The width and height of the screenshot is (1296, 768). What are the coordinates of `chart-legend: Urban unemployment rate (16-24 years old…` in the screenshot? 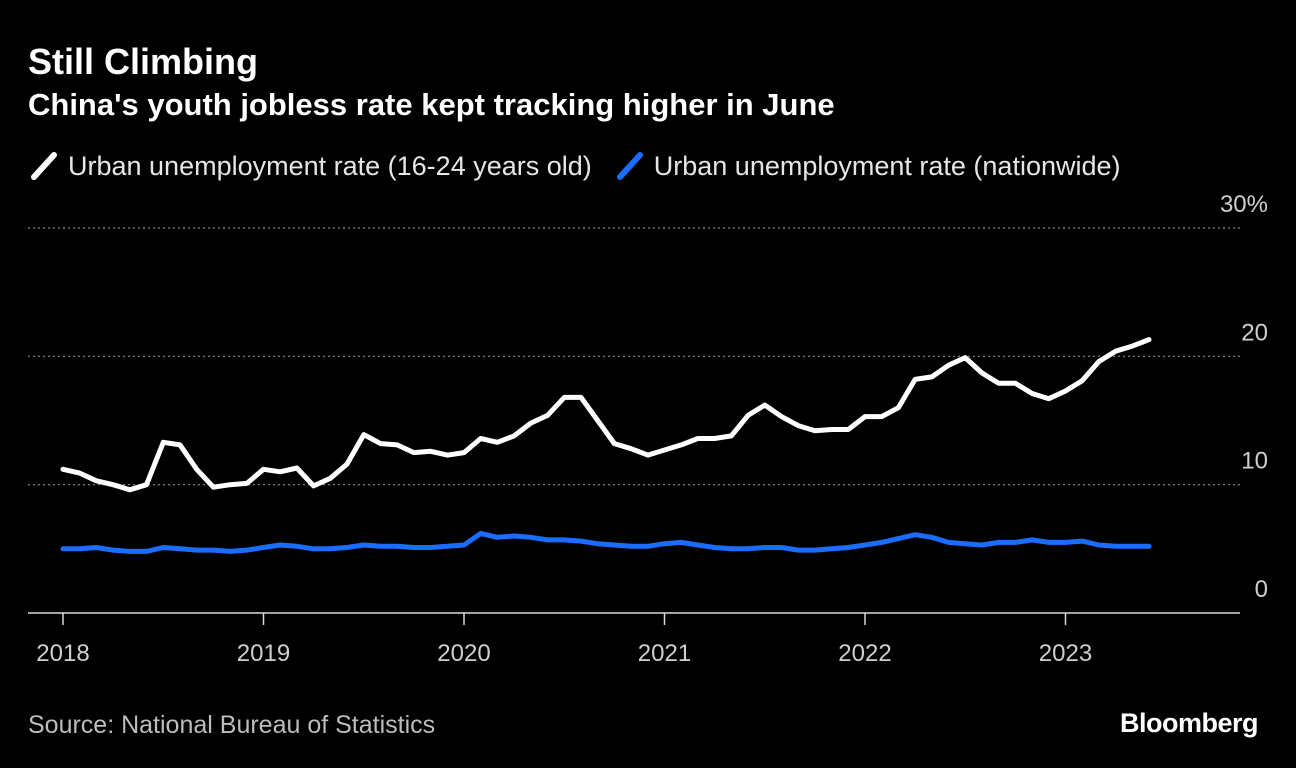 It's located at (585, 166).